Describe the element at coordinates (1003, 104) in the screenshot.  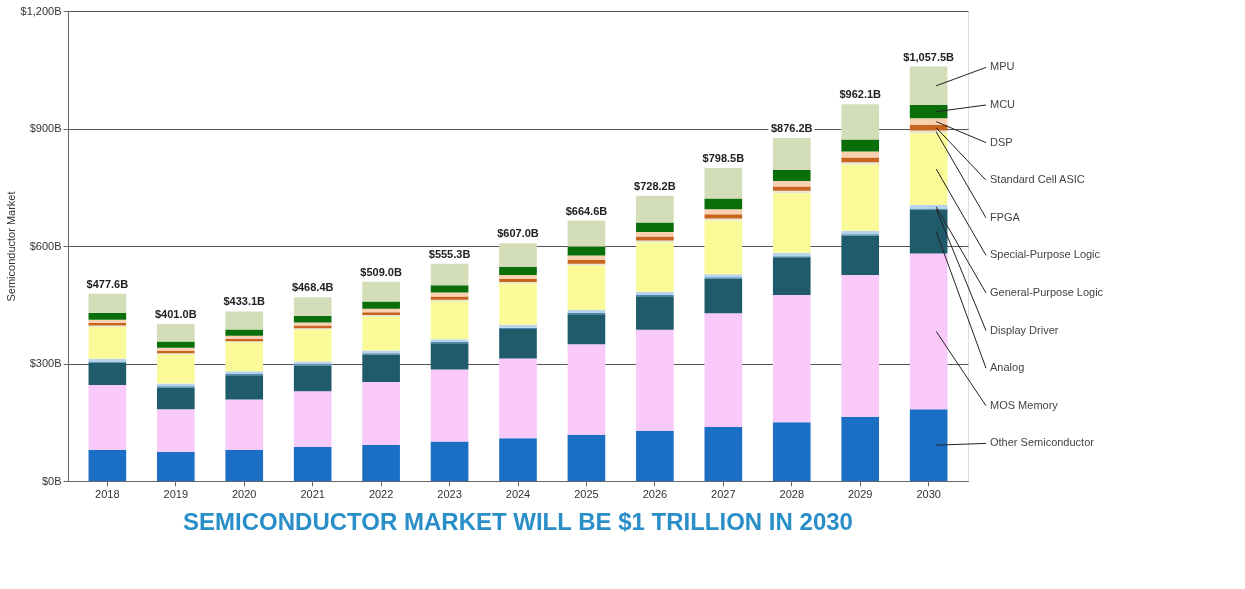
I see `text: MCU` at that location.